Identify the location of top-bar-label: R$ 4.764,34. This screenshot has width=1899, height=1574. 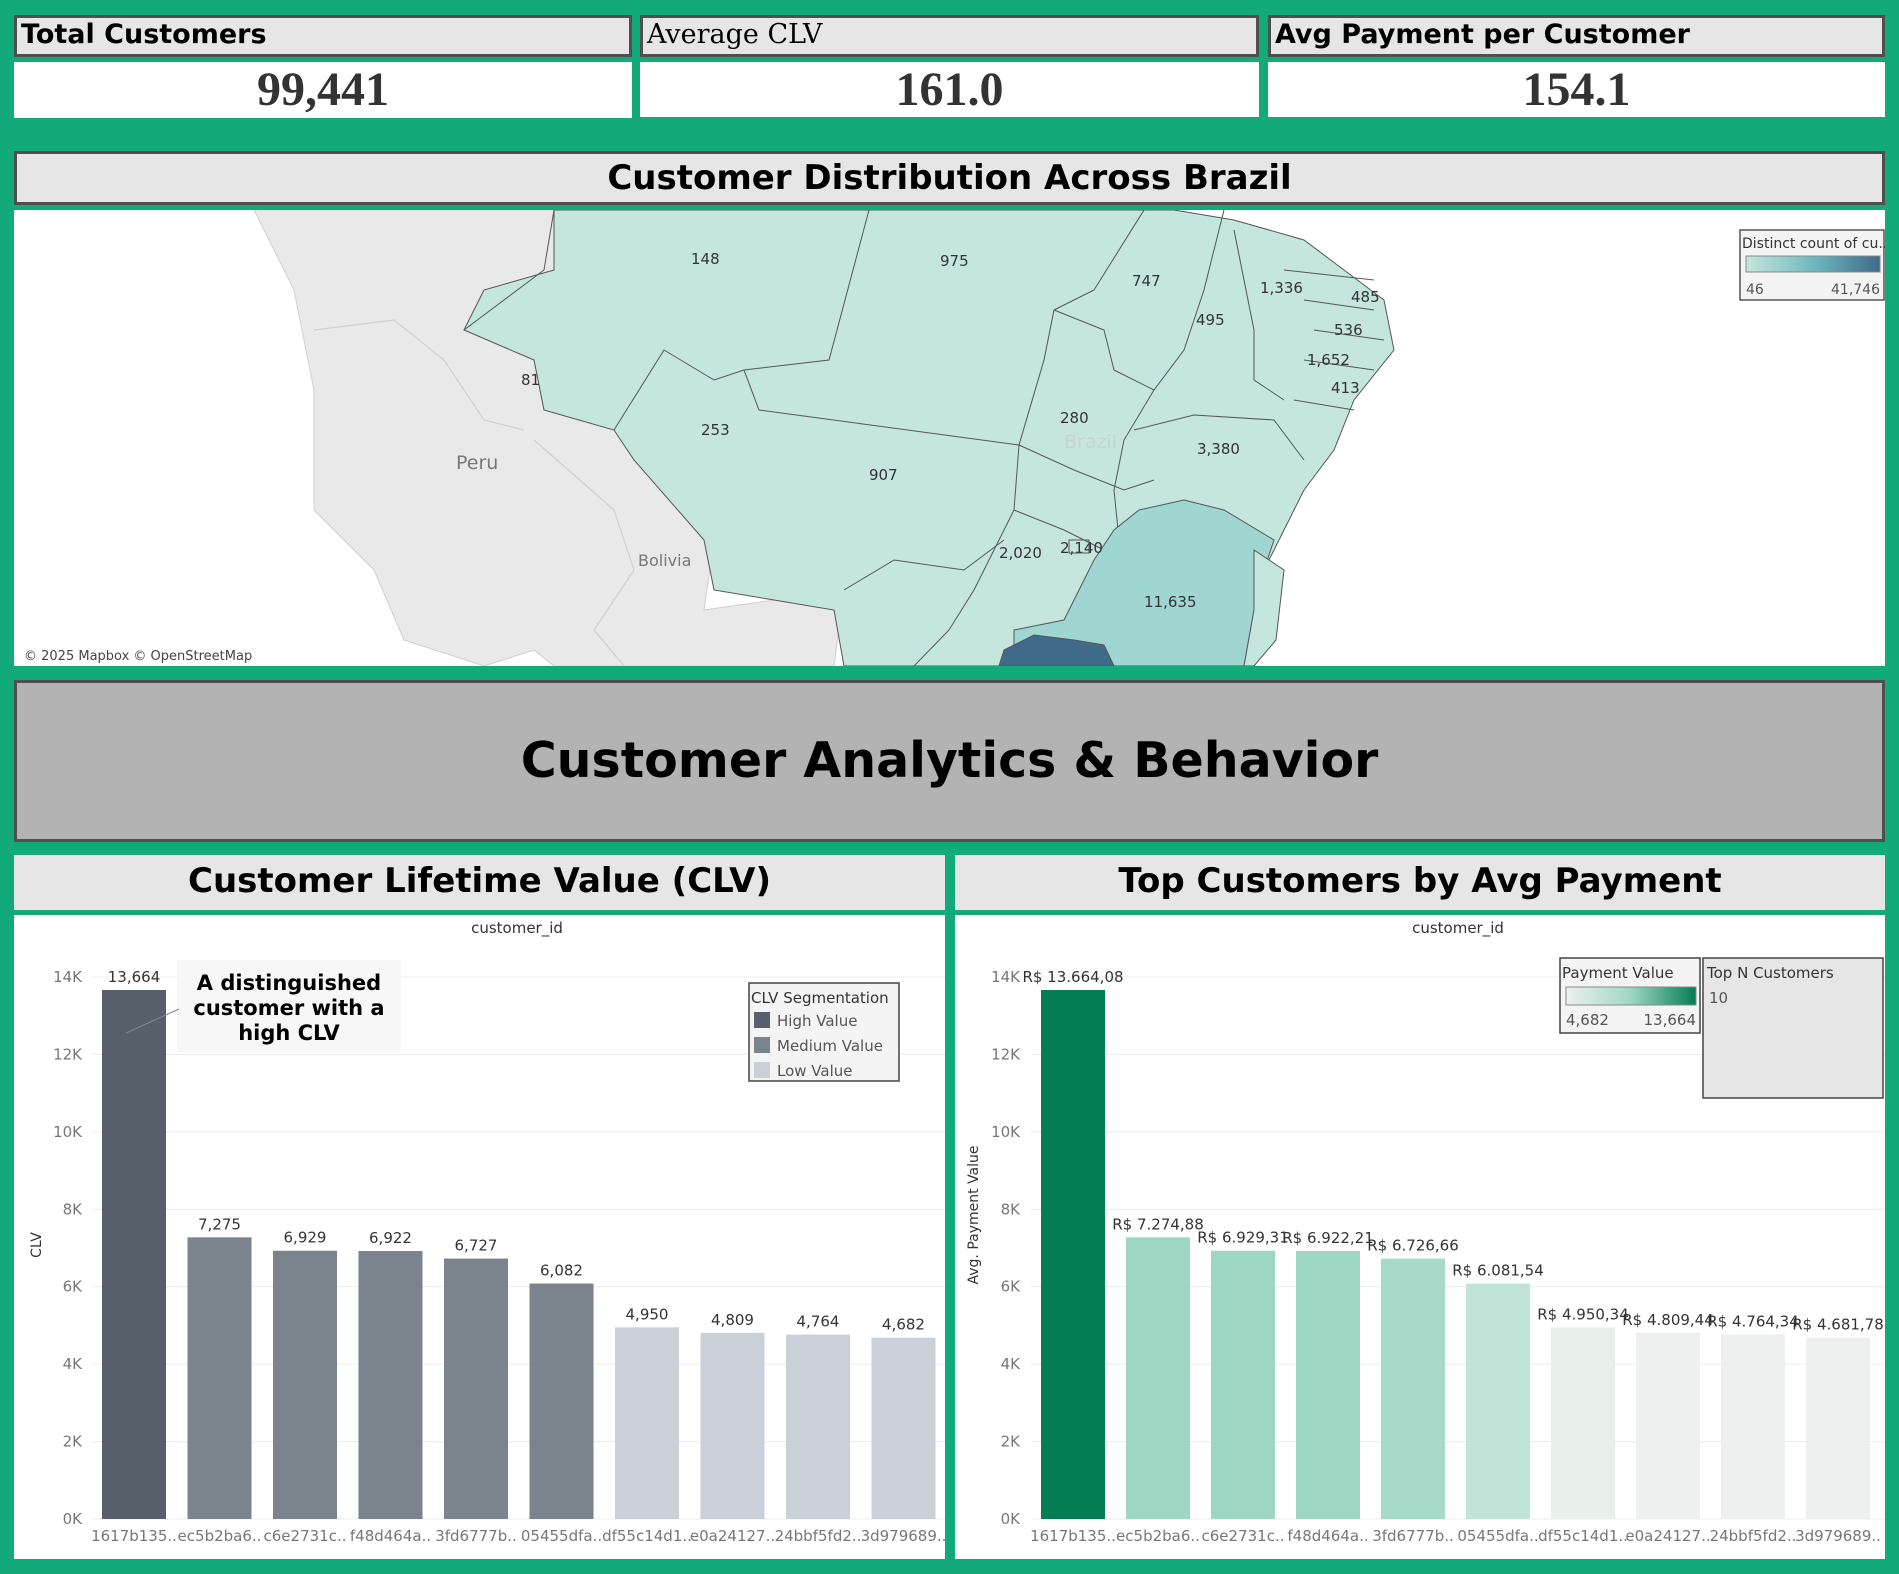
(1753, 1322).